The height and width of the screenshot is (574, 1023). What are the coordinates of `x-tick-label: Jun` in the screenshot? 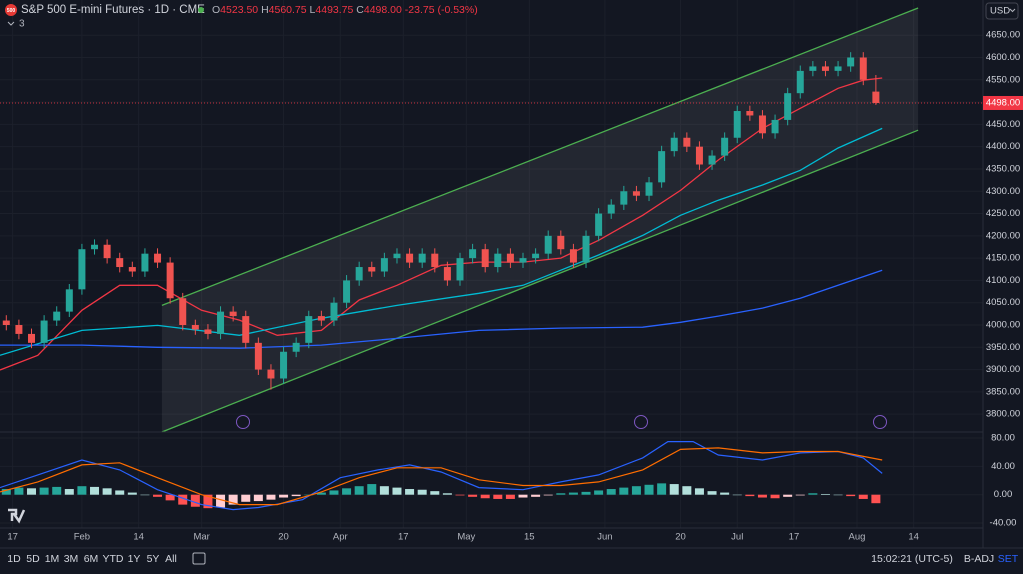 It's located at (604, 537).